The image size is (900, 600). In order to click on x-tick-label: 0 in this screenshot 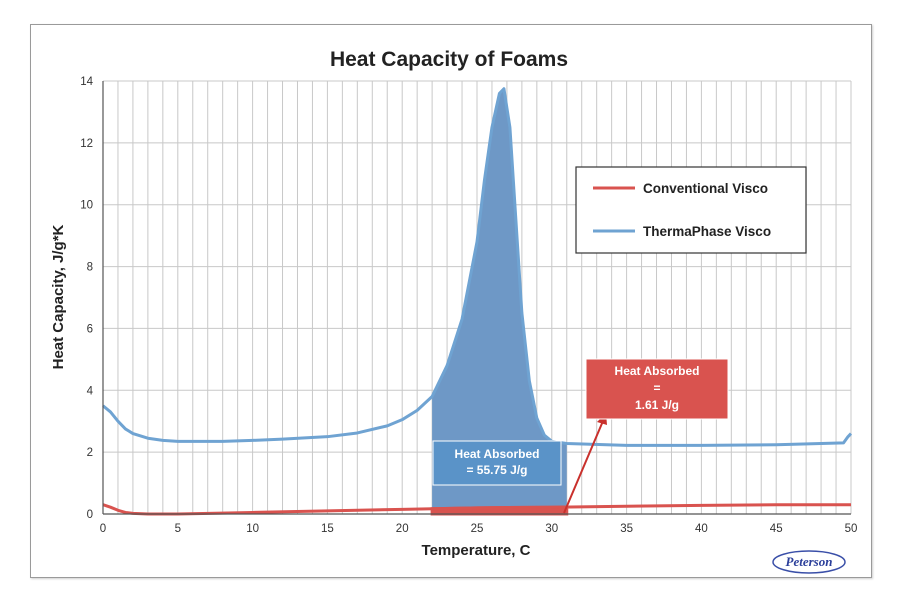, I will do `click(103, 529)`.